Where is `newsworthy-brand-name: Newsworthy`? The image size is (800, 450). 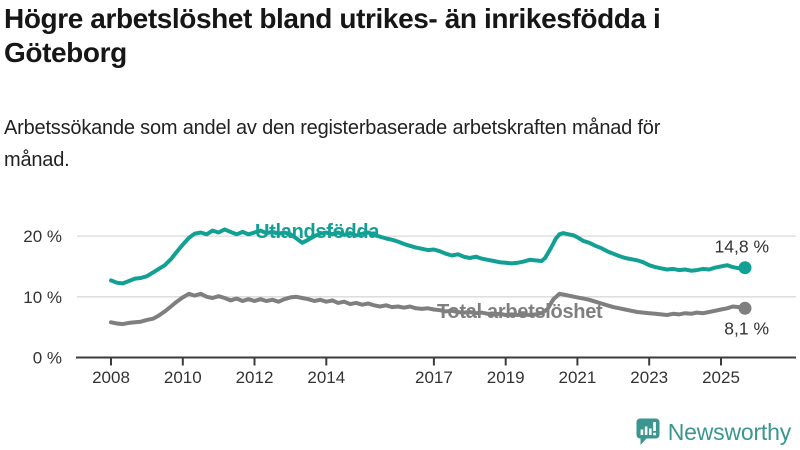
newsworthy-brand-name: Newsworthy is located at coordinates (729, 431).